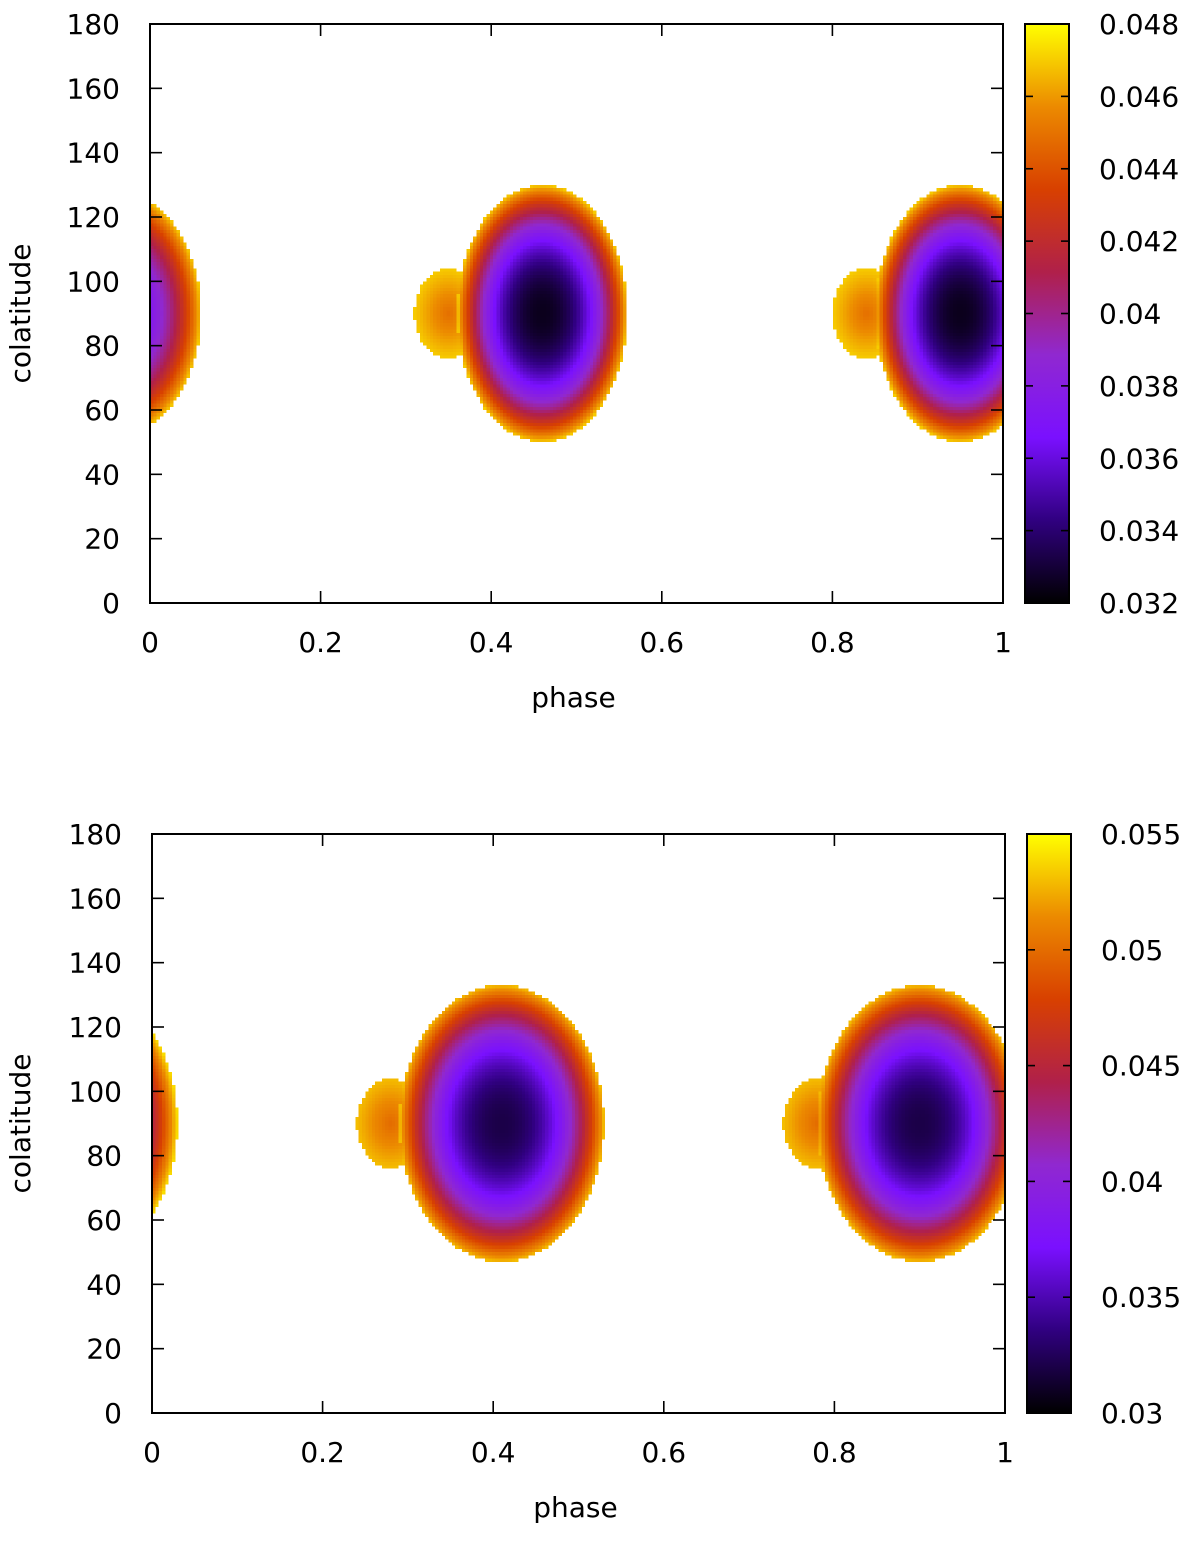 This screenshot has width=1200, height=1544. Describe the element at coordinates (20, 314) in the screenshot. I see `y-axis-title-top: colatitude` at that location.